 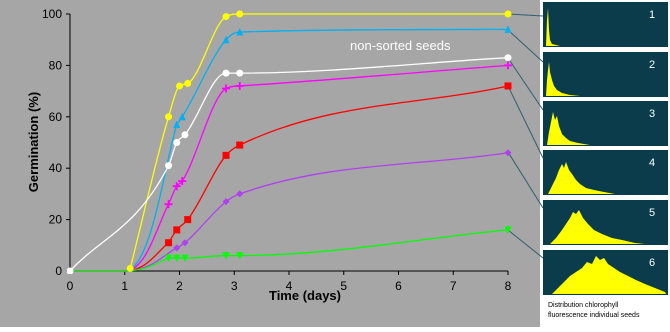 I want to click on x-tick-label: 5, so click(x=343, y=286).